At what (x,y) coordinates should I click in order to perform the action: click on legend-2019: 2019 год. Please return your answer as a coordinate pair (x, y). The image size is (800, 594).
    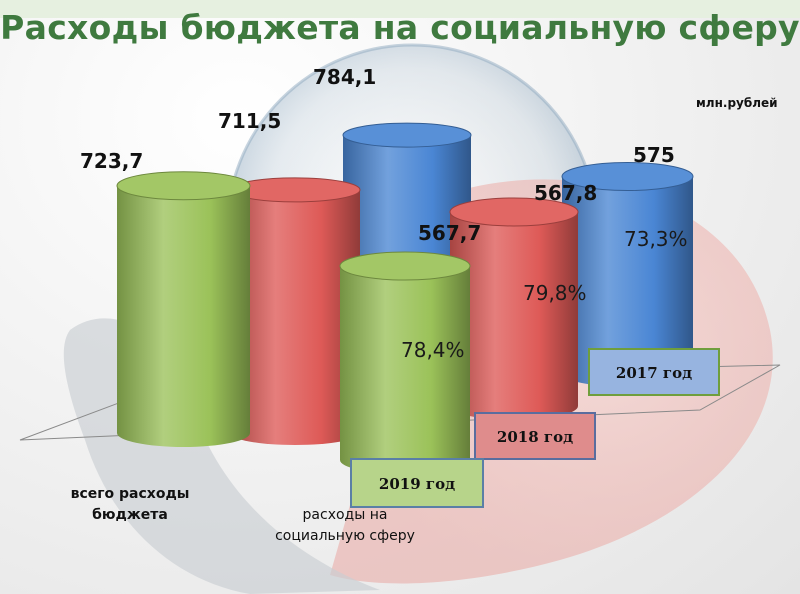
    Looking at the image, I should click on (417, 483).